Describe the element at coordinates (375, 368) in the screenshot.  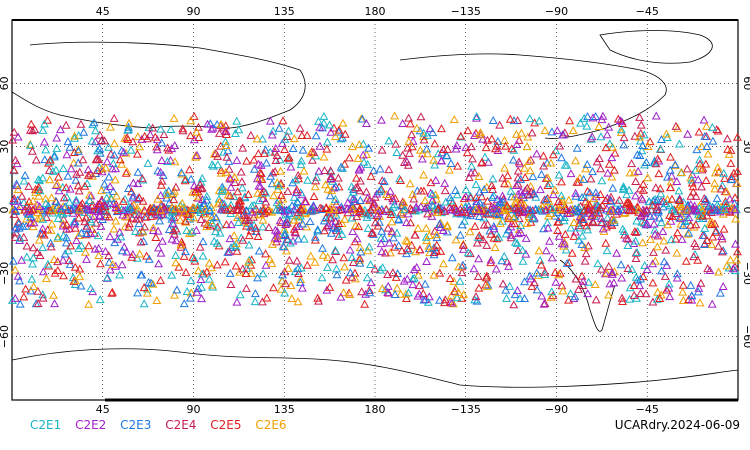
I see `coast-antarctica` at that location.